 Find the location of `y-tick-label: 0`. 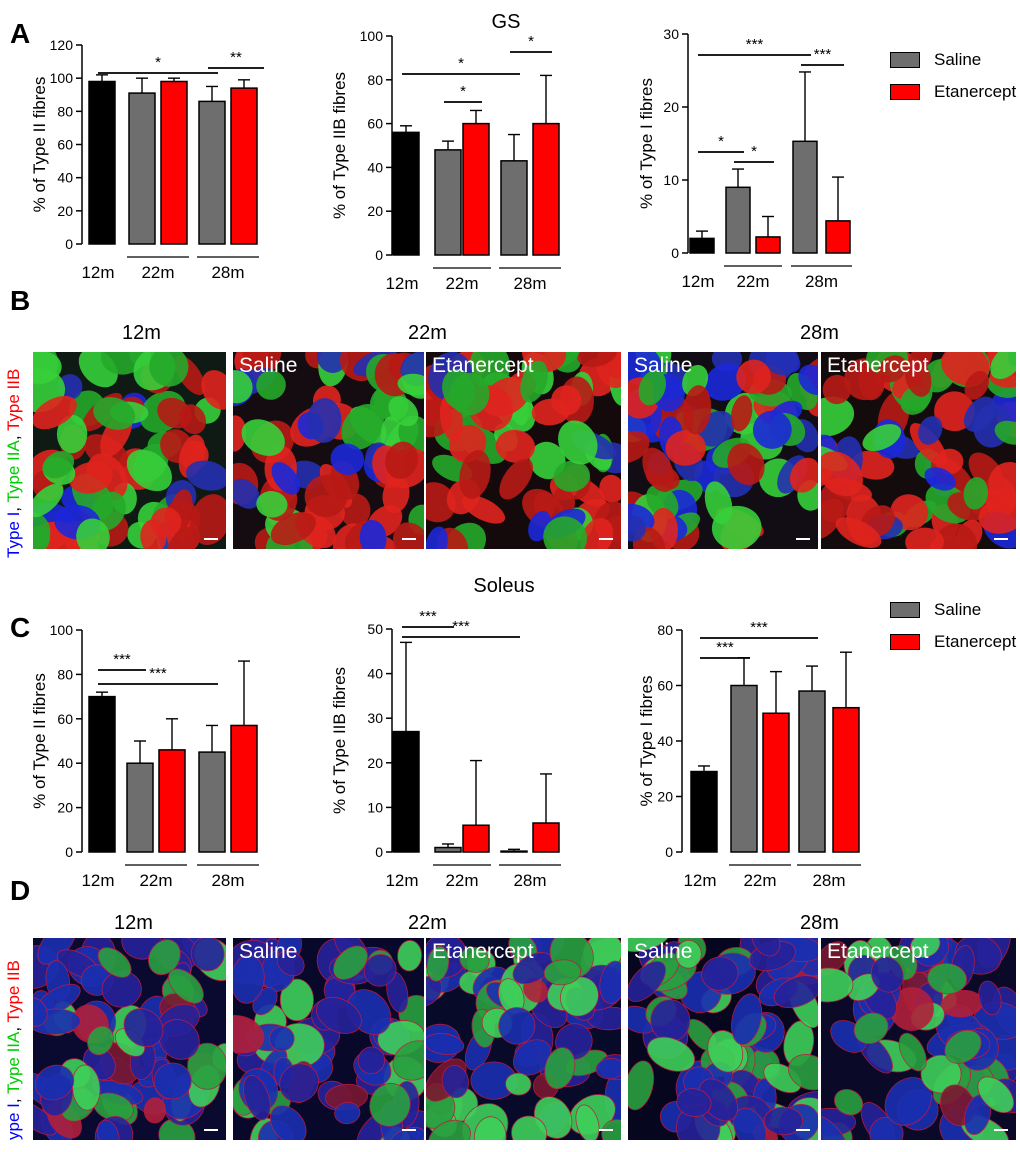

y-tick-label: 0 is located at coordinates (69, 244).